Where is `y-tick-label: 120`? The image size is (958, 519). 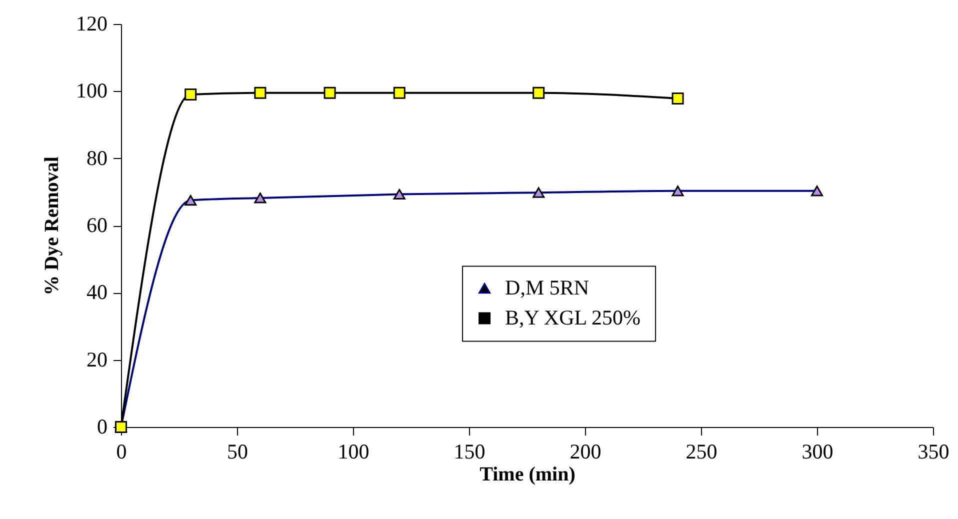 y-tick-label: 120 is located at coordinates (92, 24).